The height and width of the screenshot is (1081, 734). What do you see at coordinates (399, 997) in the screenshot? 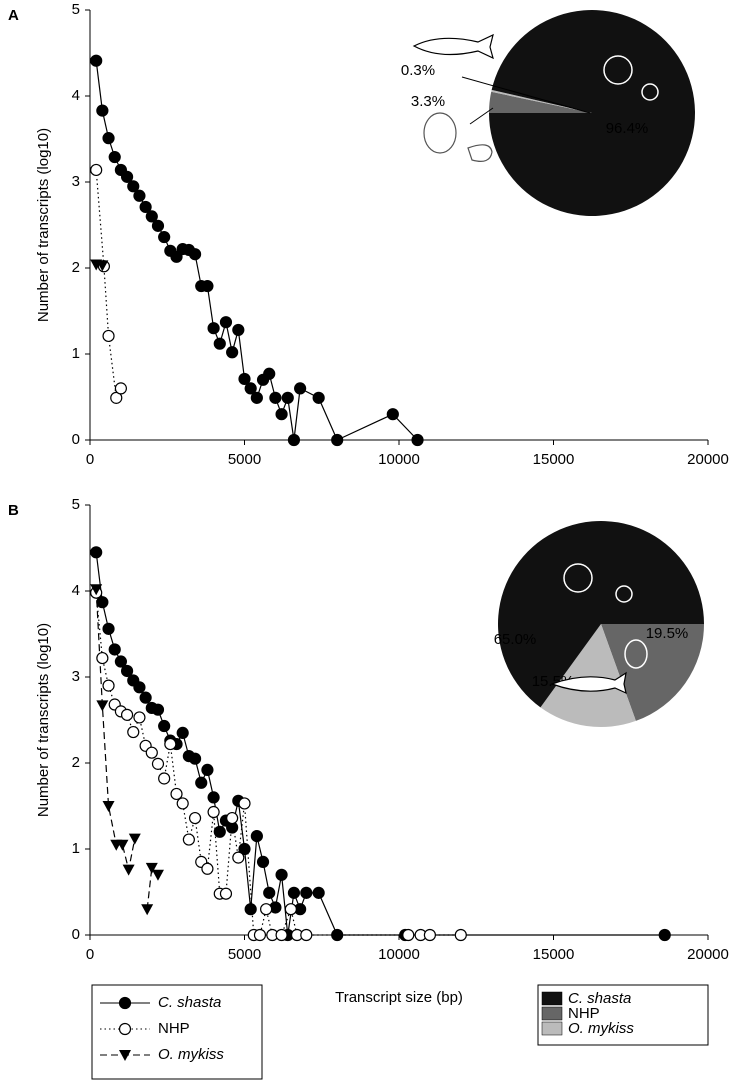
I see `x-axis-label: Transcript size (bp)` at bounding box center [399, 997].